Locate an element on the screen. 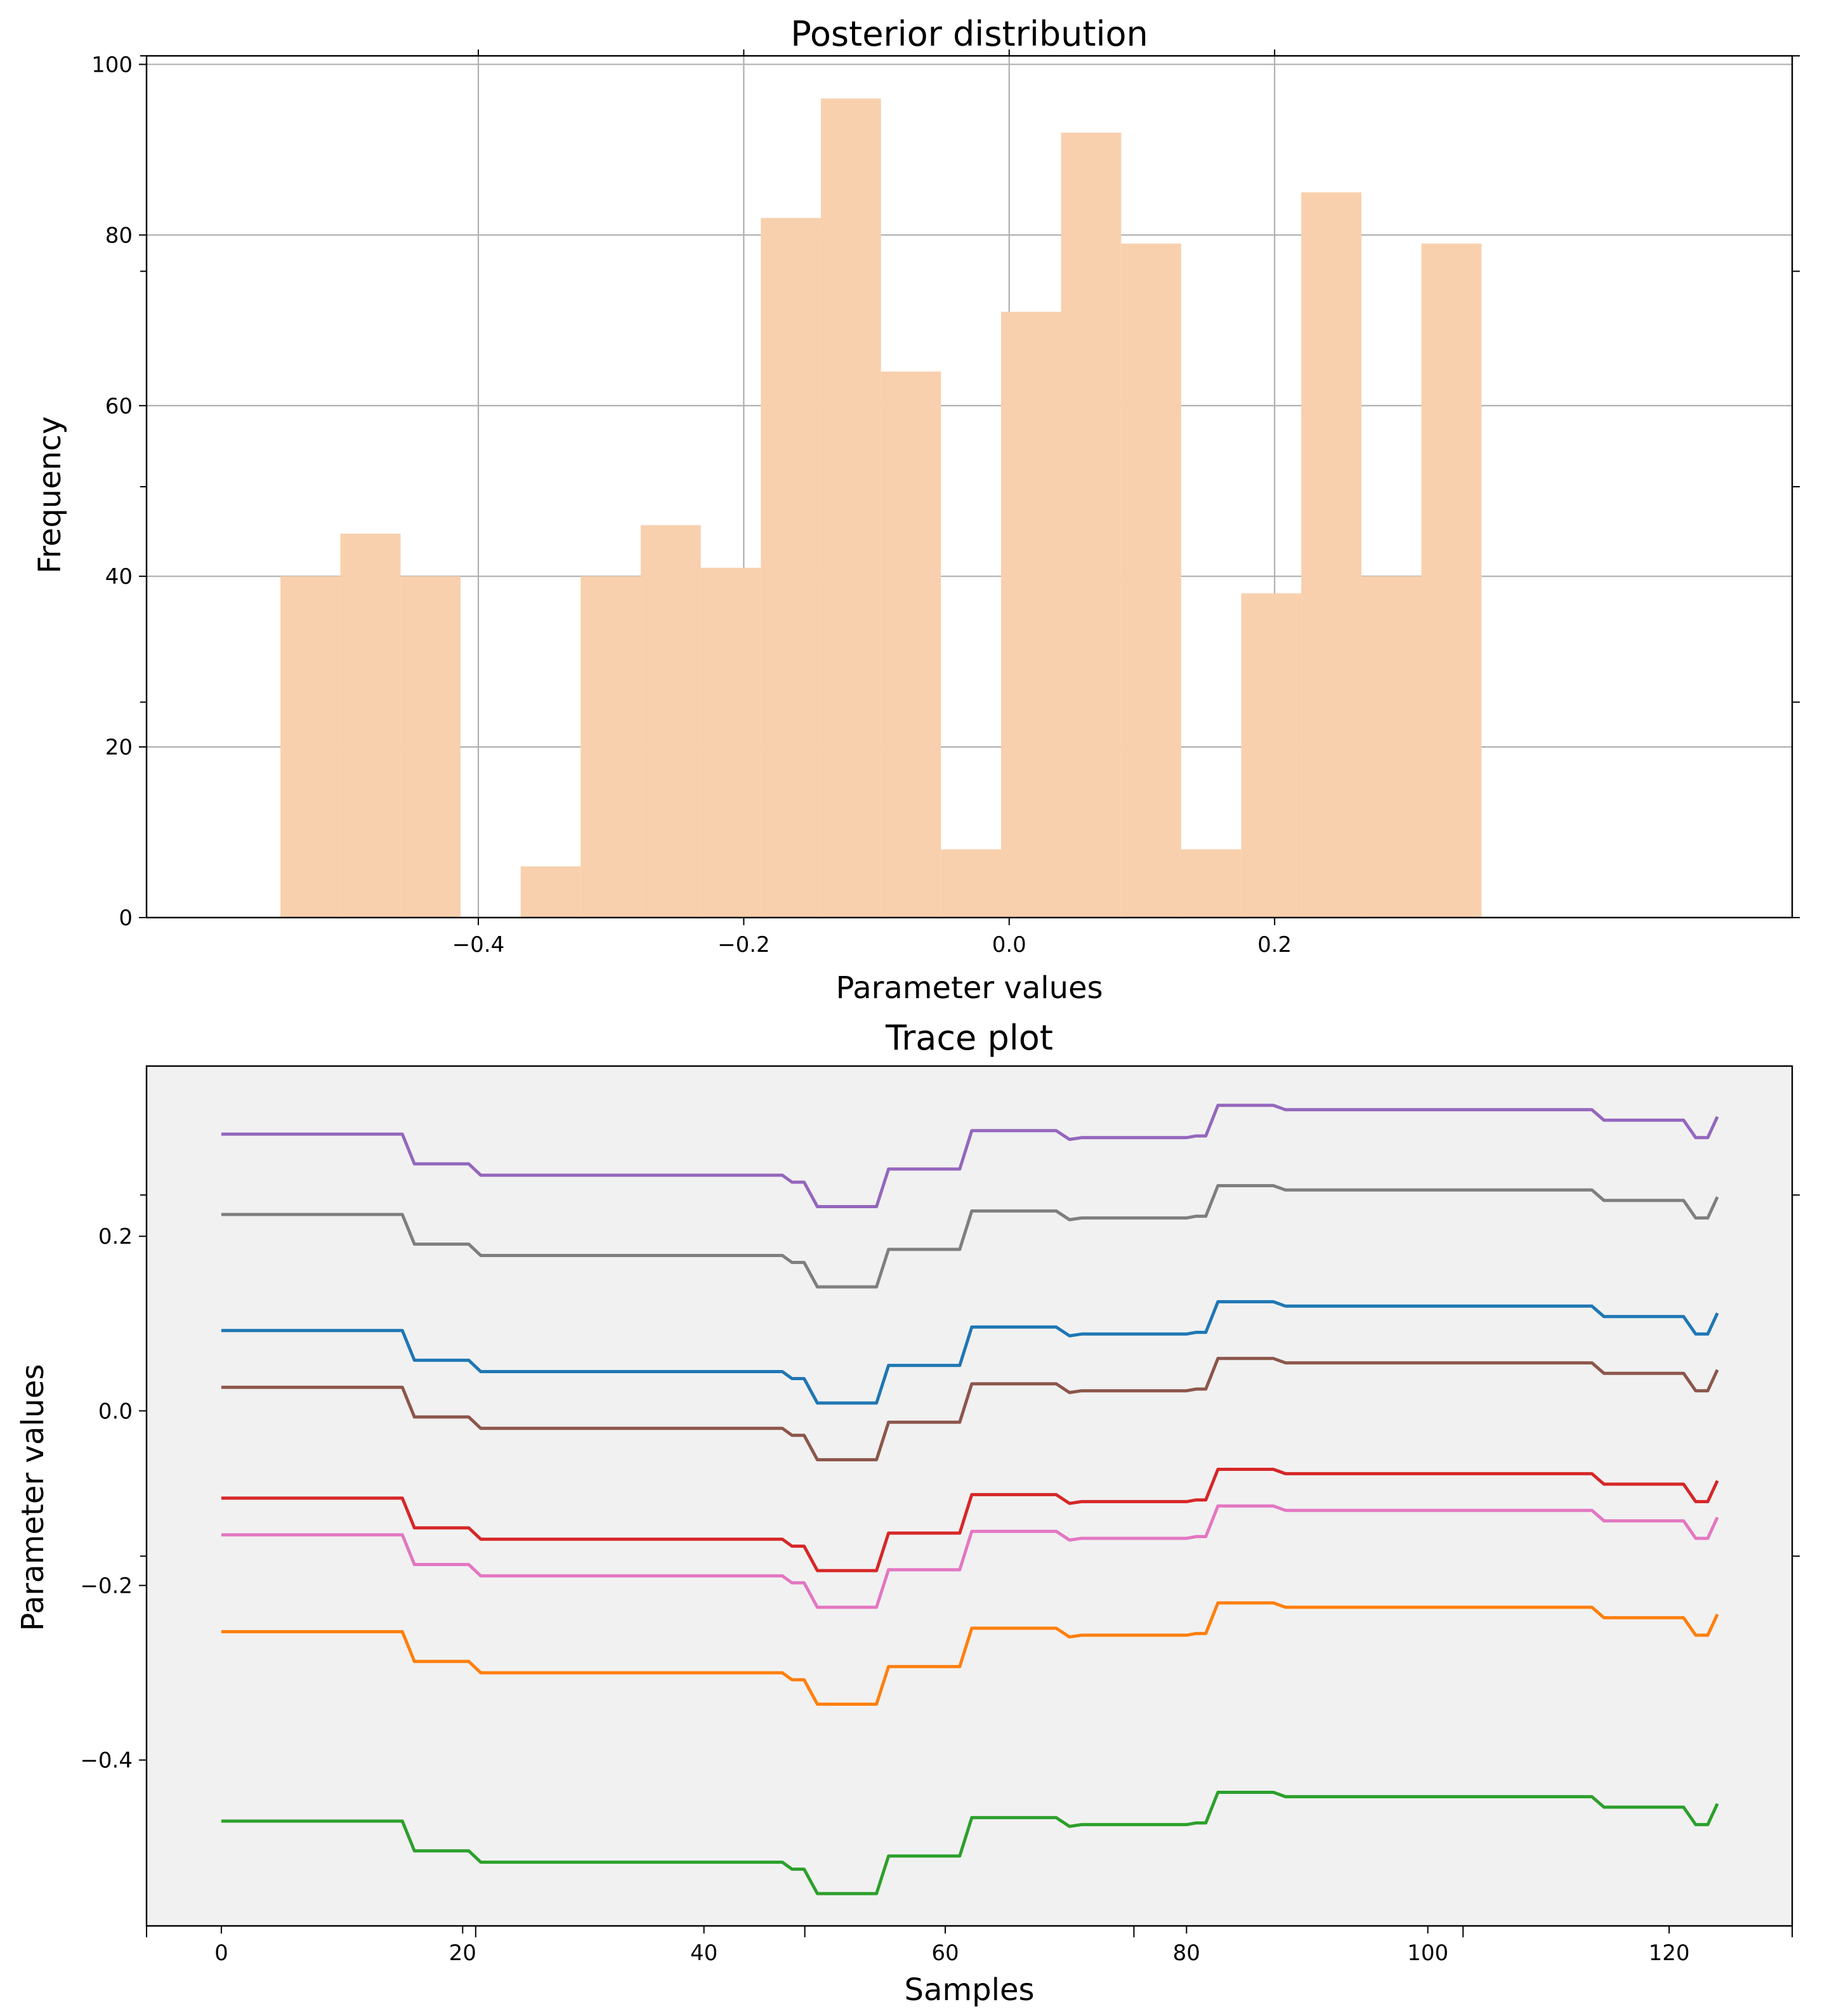 The image size is (1822, 2016). trace-title: Trace plot is located at coordinates (969, 1038).